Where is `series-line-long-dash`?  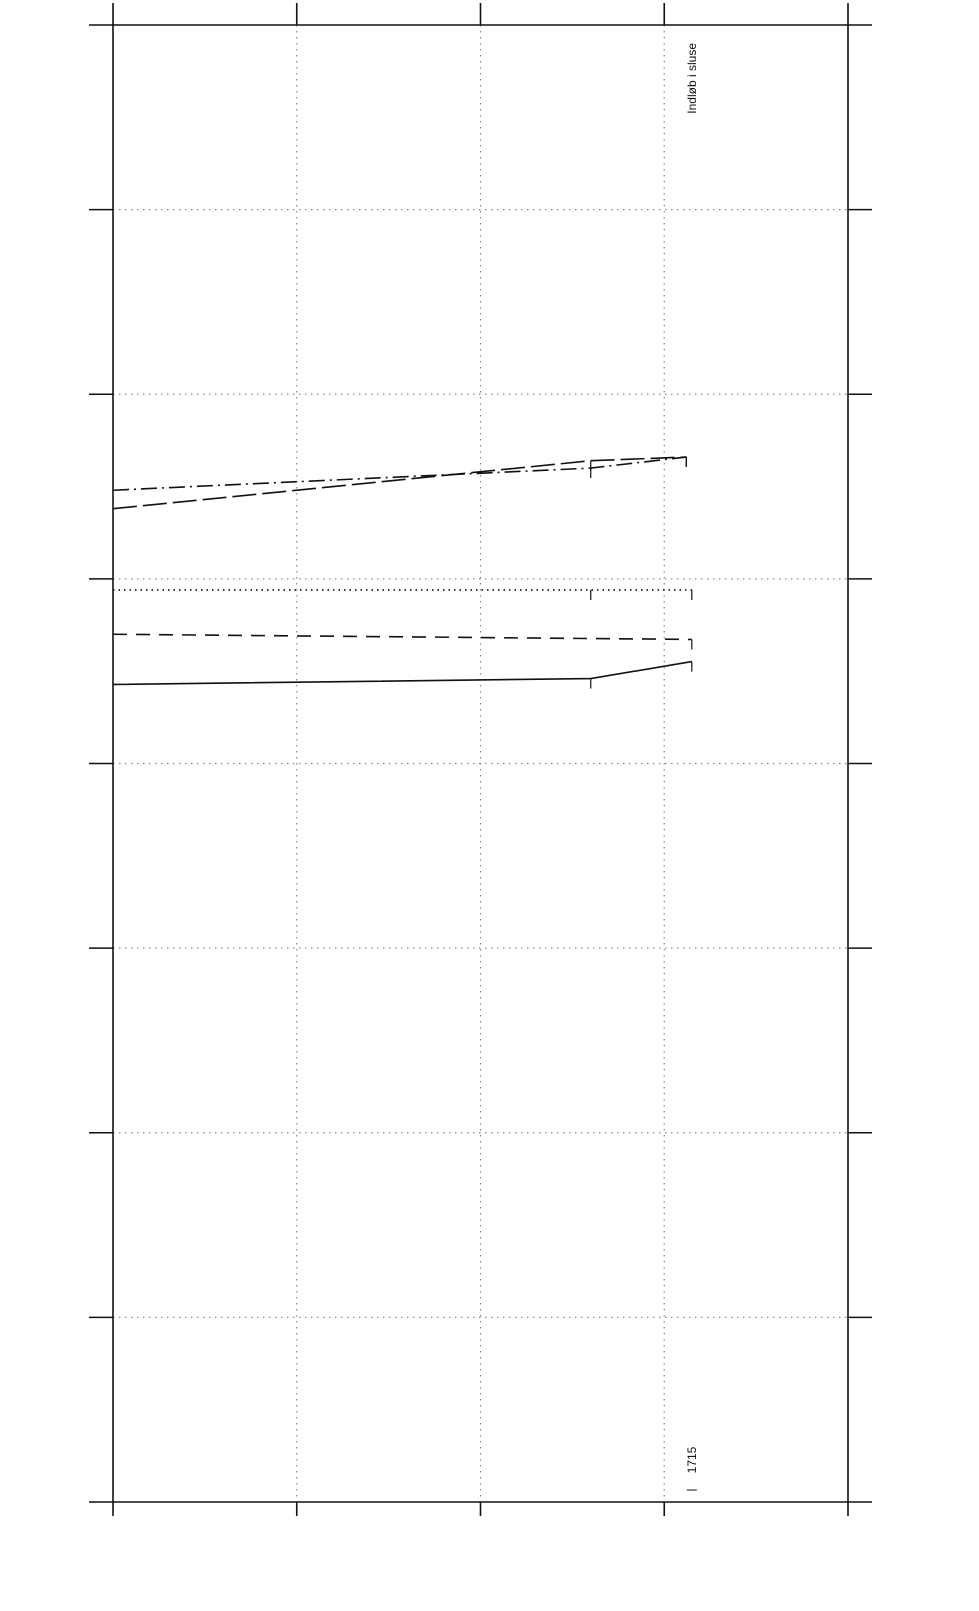
series-line-long-dash is located at coordinates (399, 483).